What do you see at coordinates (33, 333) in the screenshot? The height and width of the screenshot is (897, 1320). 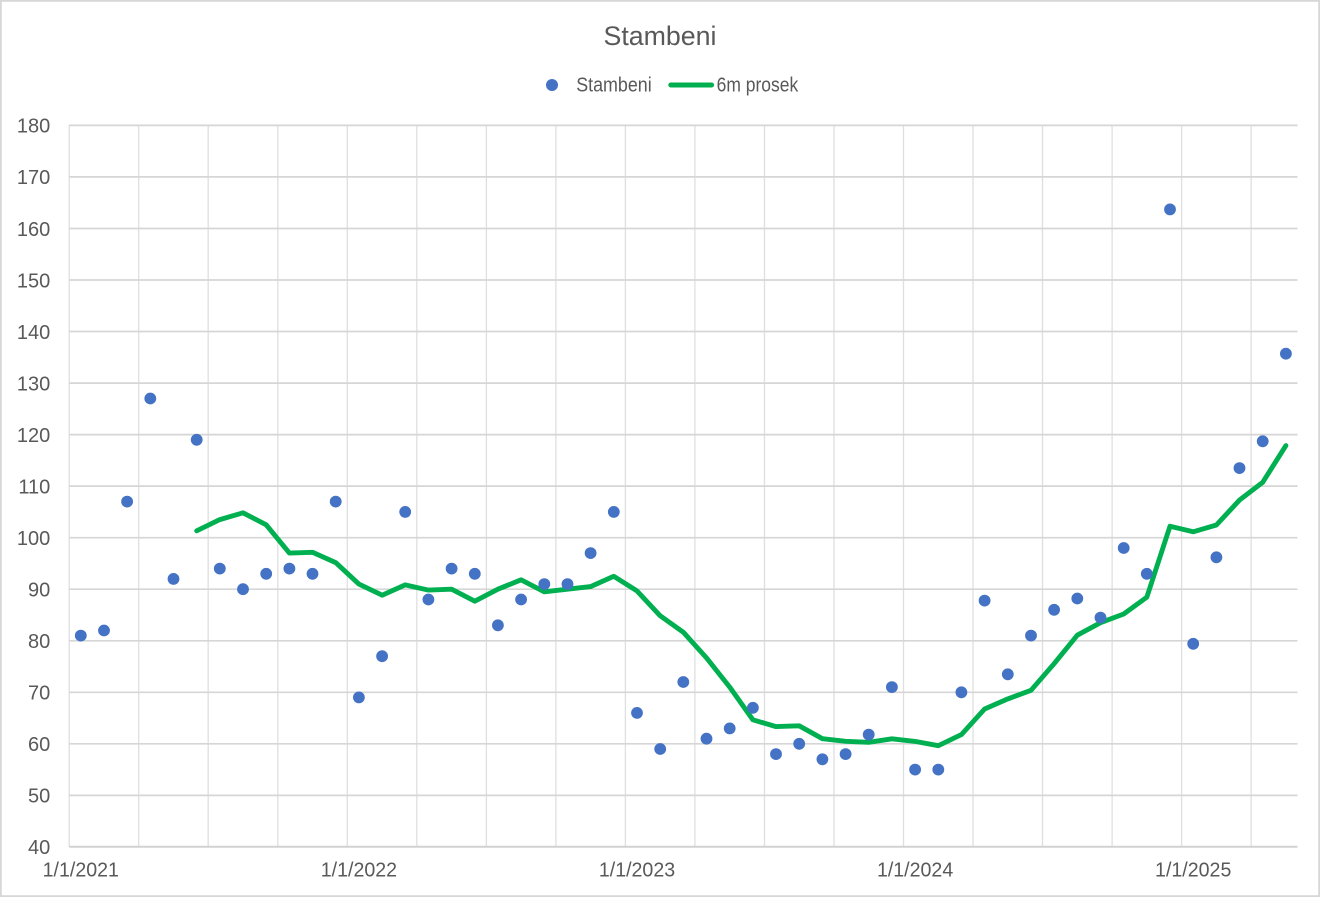 I see `svg-text: 140` at bounding box center [33, 333].